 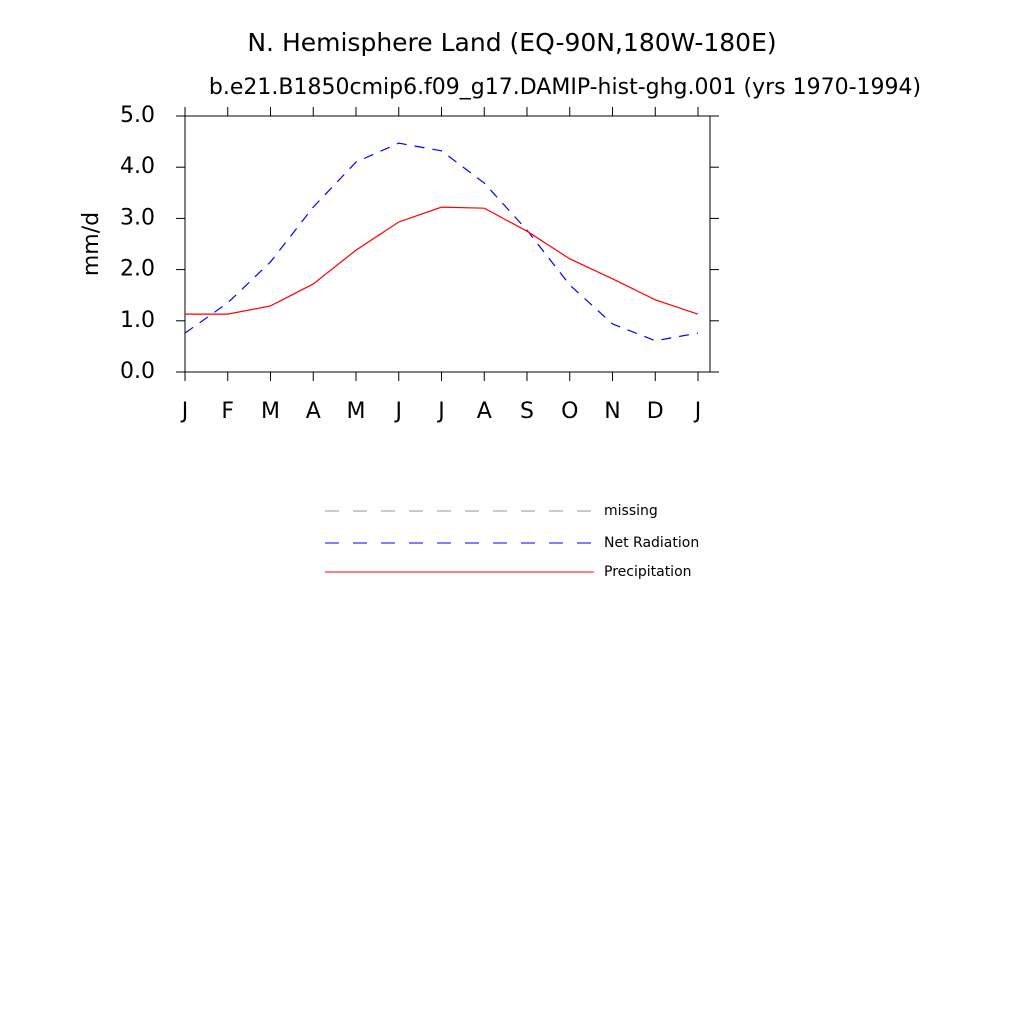 I want to click on legend-label: Net Radiation, so click(x=651, y=543).